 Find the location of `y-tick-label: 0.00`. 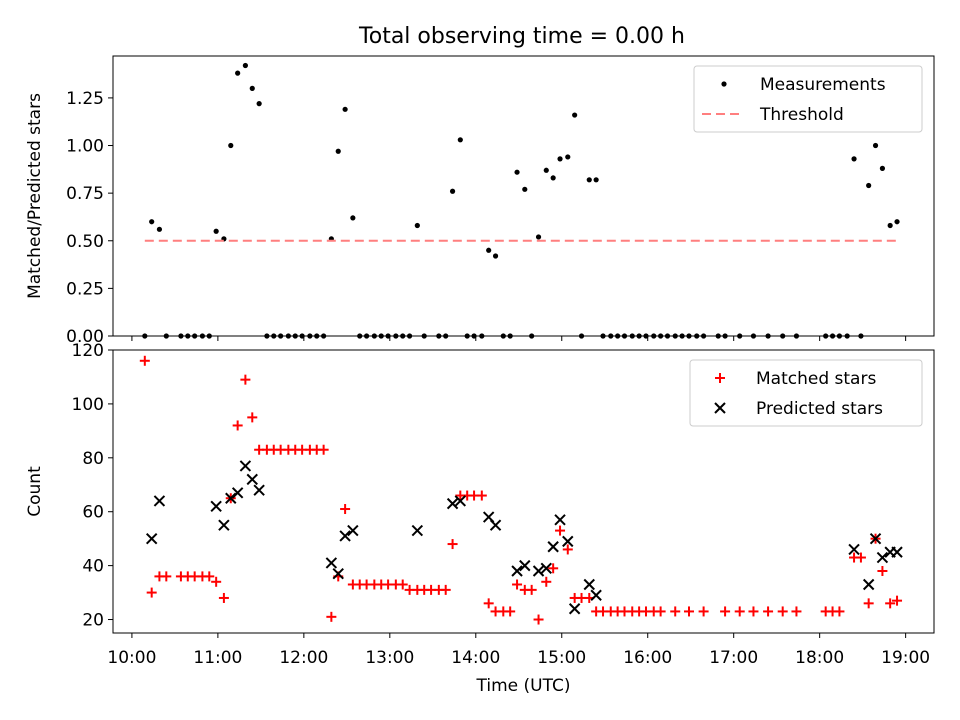

y-tick-label: 0.00 is located at coordinates (85, 337).